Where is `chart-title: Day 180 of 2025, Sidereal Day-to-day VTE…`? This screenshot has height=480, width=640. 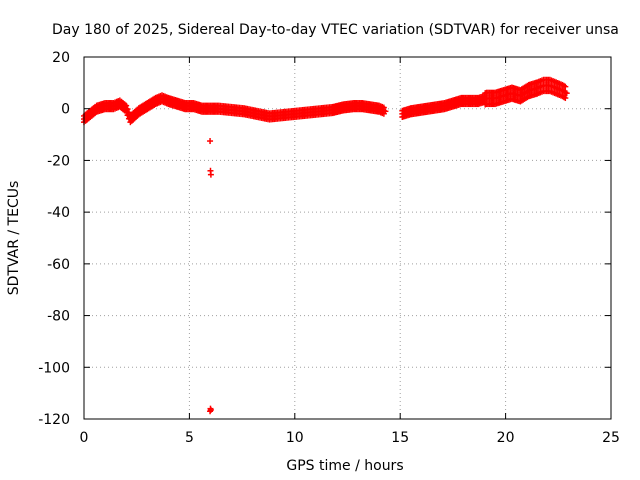
chart-title: Day 180 of 2025, Sidereal Day-to-day VTE… is located at coordinates (335, 30).